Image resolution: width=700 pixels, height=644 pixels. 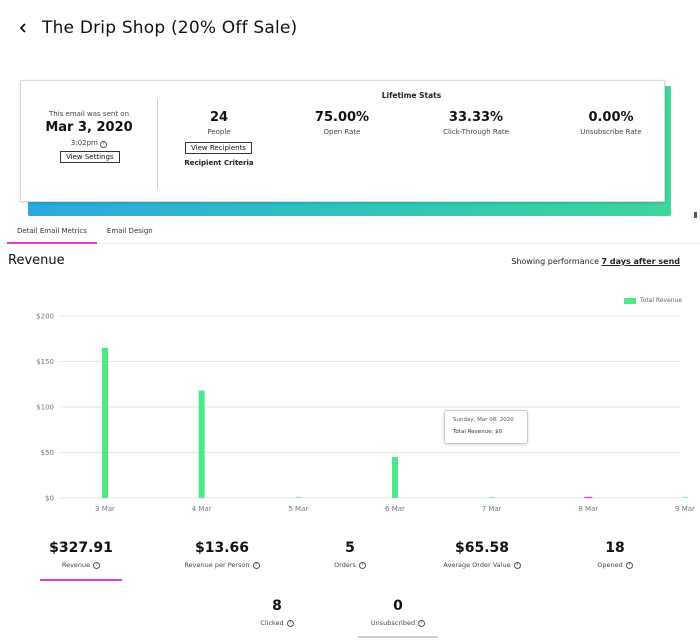 What do you see at coordinates (170, 28) in the screenshot?
I see `page-title: The Drip Shop (20% Off Sale)` at bounding box center [170, 28].